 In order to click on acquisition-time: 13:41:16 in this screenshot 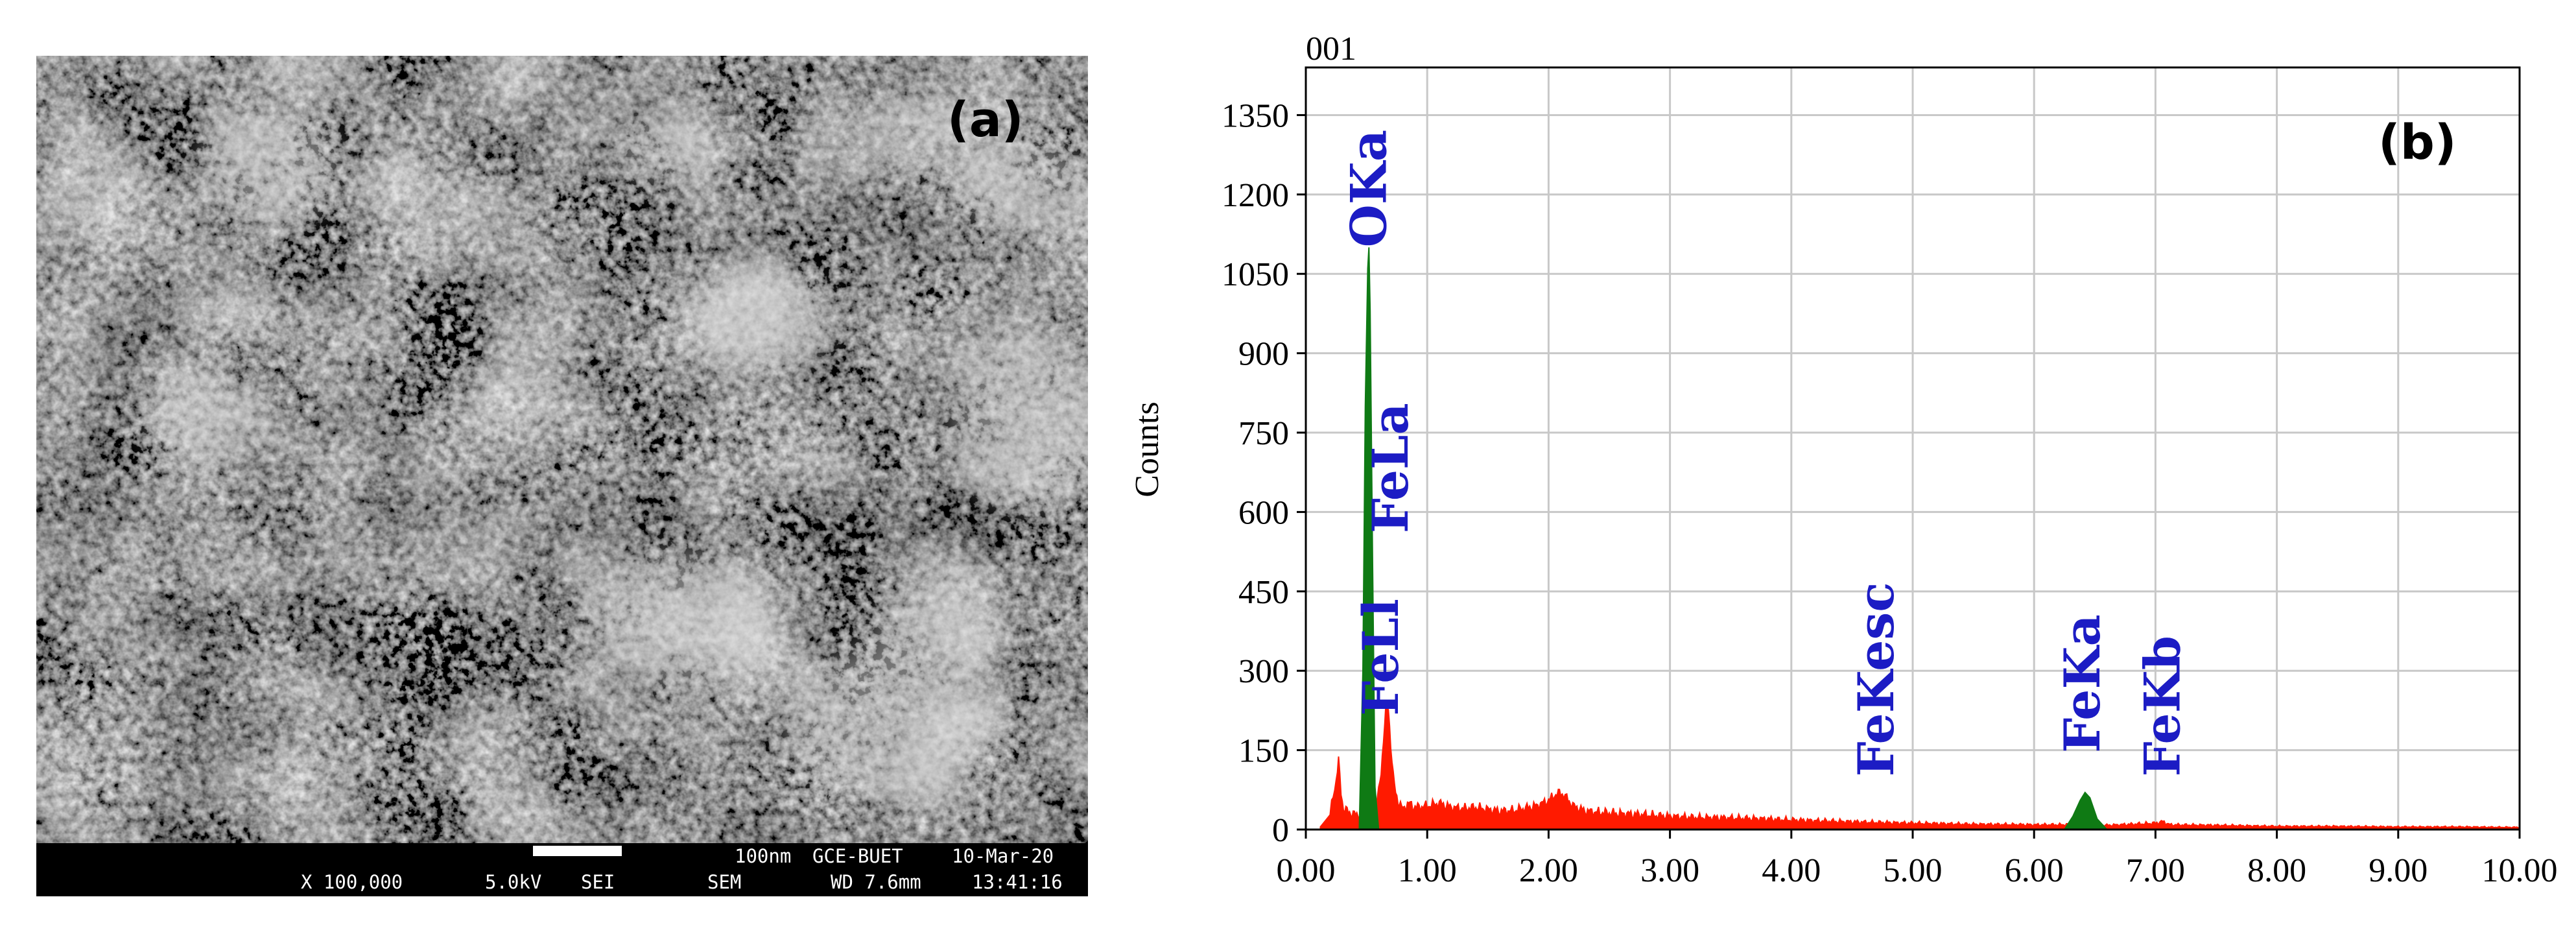, I will do `click(1017, 882)`.